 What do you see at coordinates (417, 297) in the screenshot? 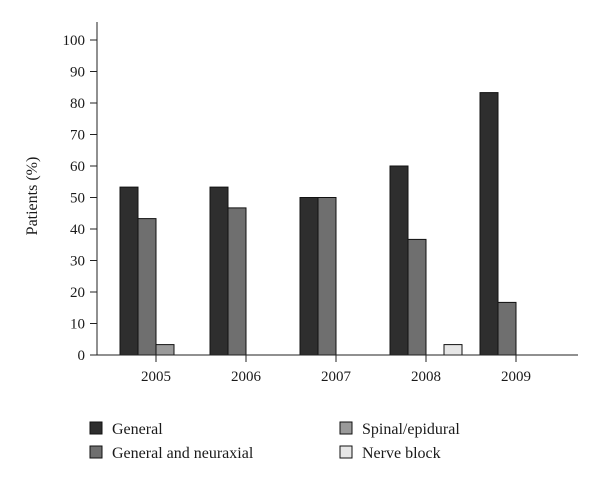
I see `bar-general-and-neuraxial-2008` at bounding box center [417, 297].